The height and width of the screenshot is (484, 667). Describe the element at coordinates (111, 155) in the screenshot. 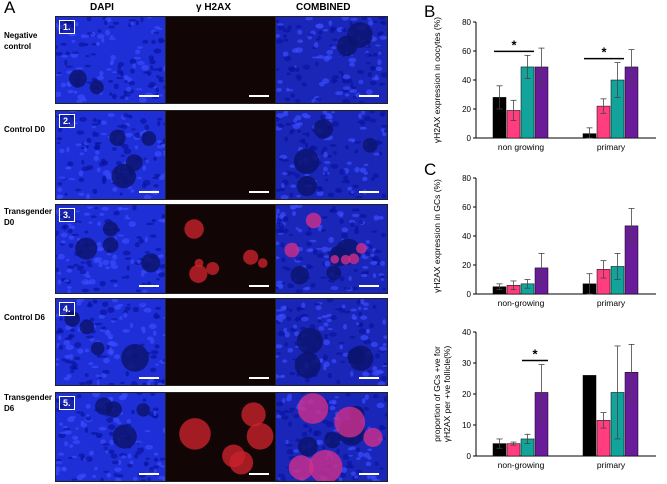

I see `micrograph-dapi-row-2: 2.` at that location.